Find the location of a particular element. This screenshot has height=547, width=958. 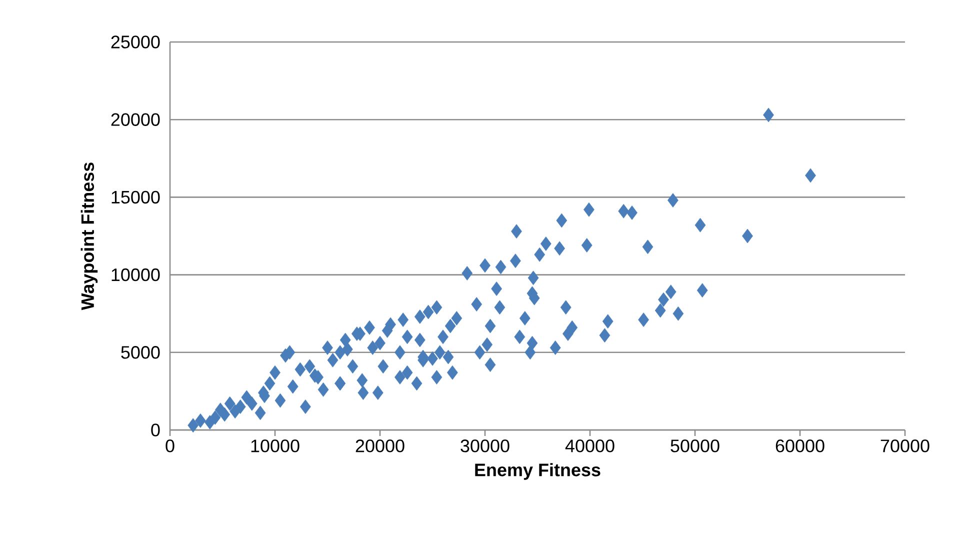

y-tick-label: 20000 is located at coordinates (135, 119).